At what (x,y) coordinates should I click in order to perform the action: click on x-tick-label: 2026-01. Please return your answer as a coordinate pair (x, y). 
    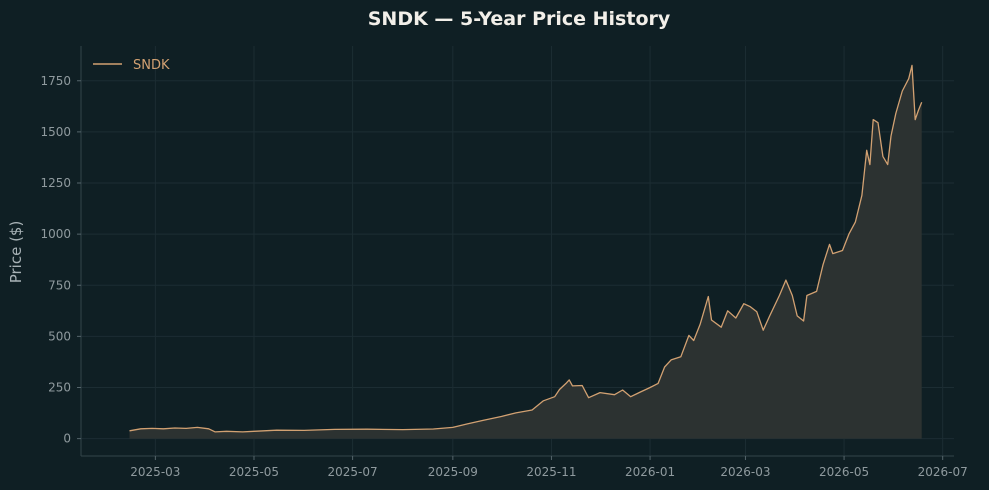
    Looking at the image, I should click on (650, 472).